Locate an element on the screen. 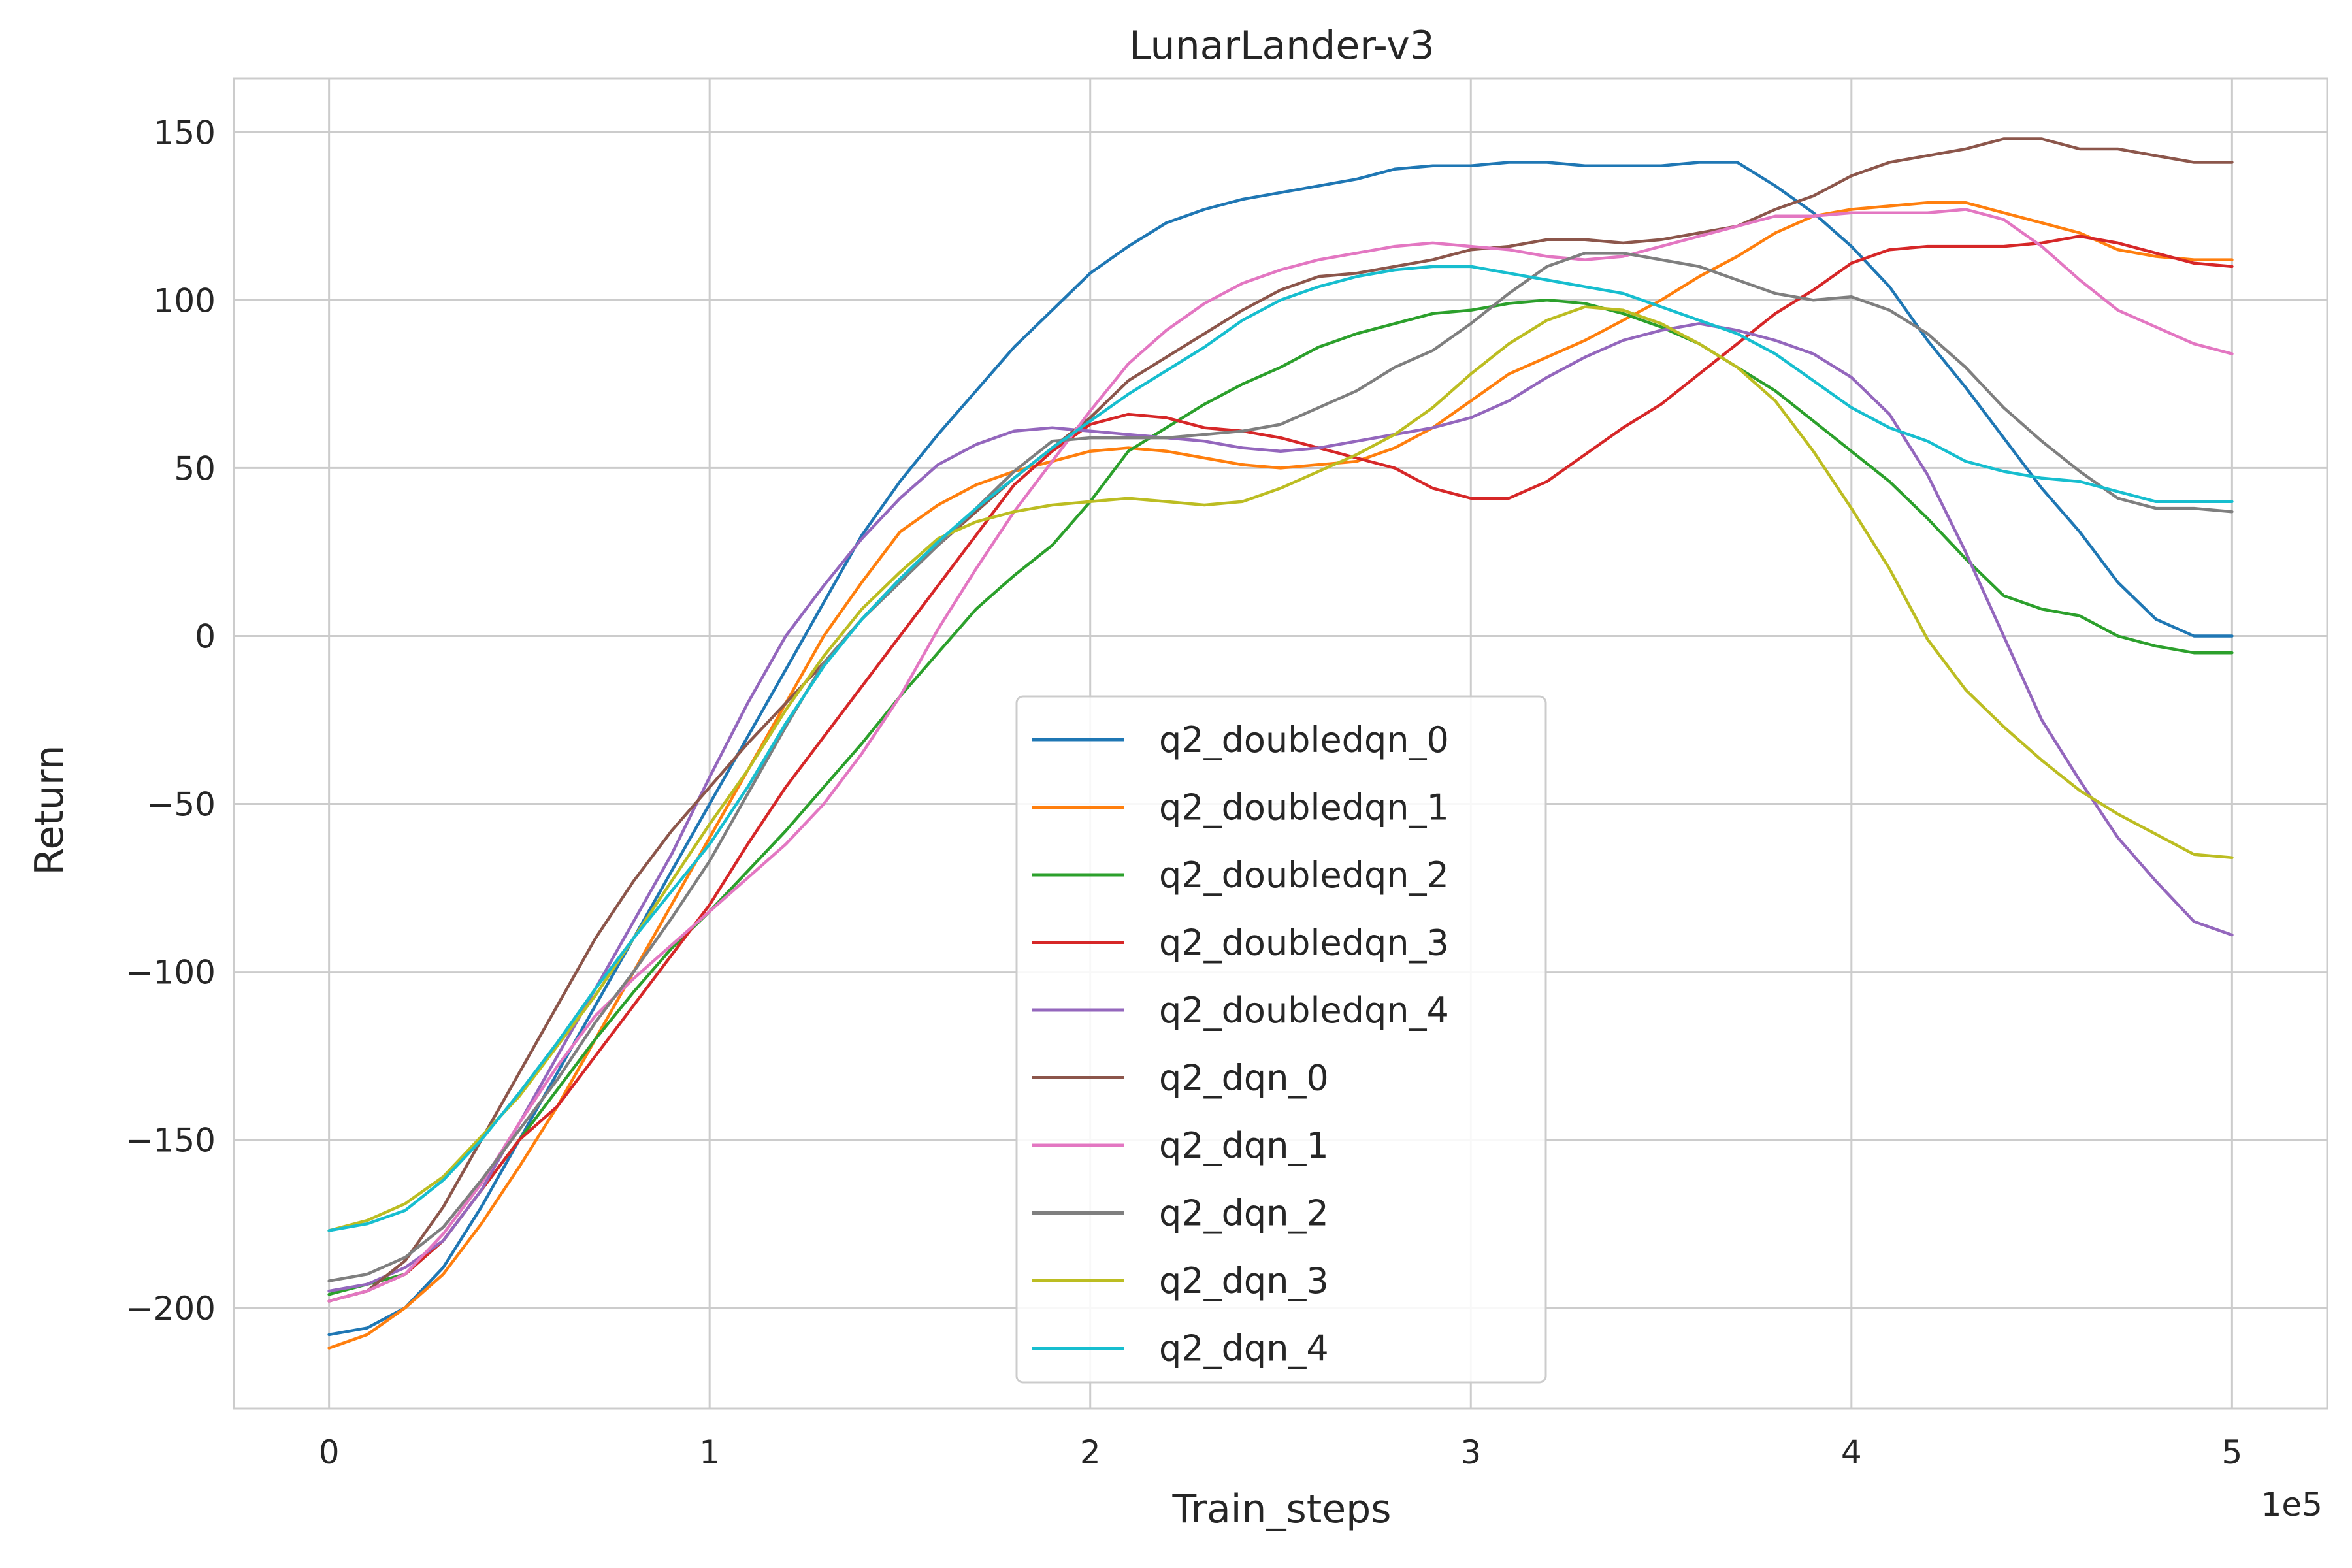 The image size is (2352, 1568). x-axis-label: Train_steps is located at coordinates (1281, 1509).